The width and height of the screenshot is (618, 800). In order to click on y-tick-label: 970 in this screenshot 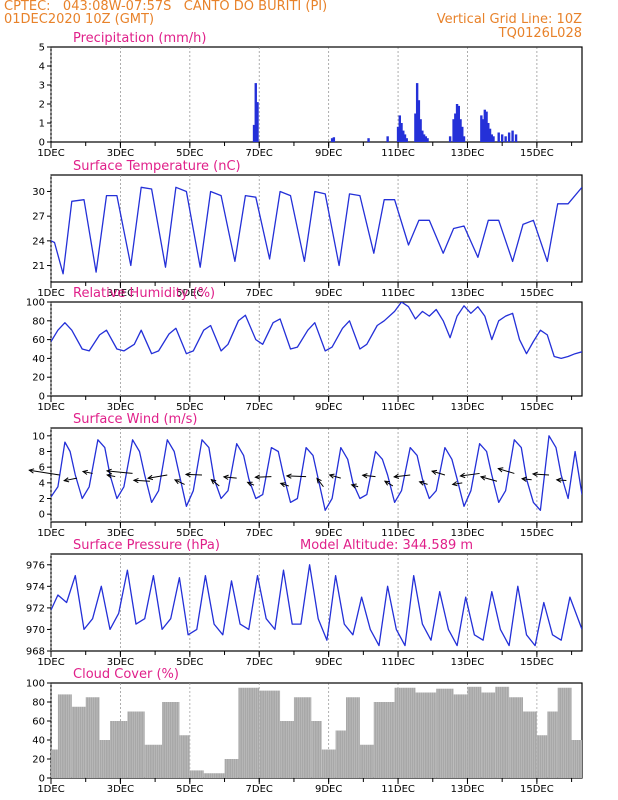, I will do `click(35, 630)`.